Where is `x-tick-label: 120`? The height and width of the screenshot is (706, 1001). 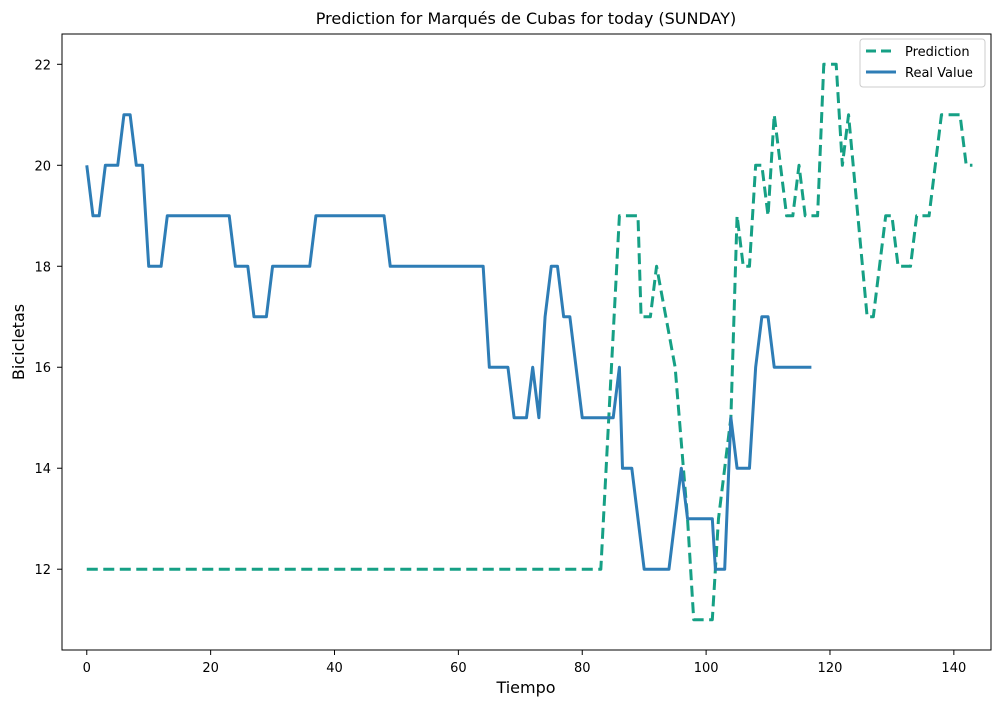
x-tick-label: 120 is located at coordinates (830, 668).